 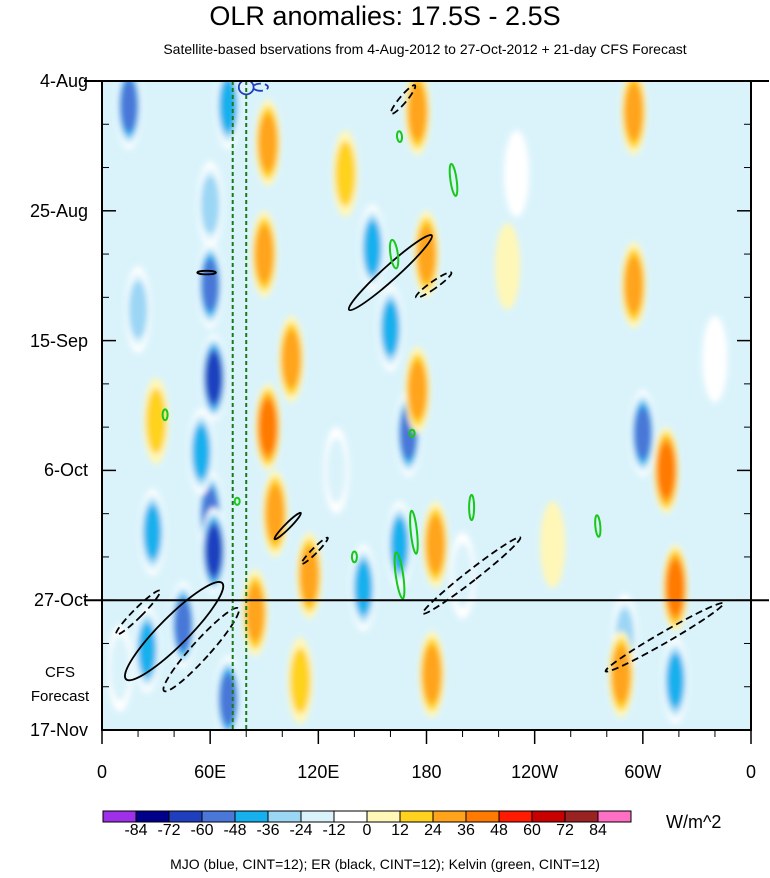 What do you see at coordinates (433, 830) in the screenshot?
I see `colorbar-label-9: 24` at bounding box center [433, 830].